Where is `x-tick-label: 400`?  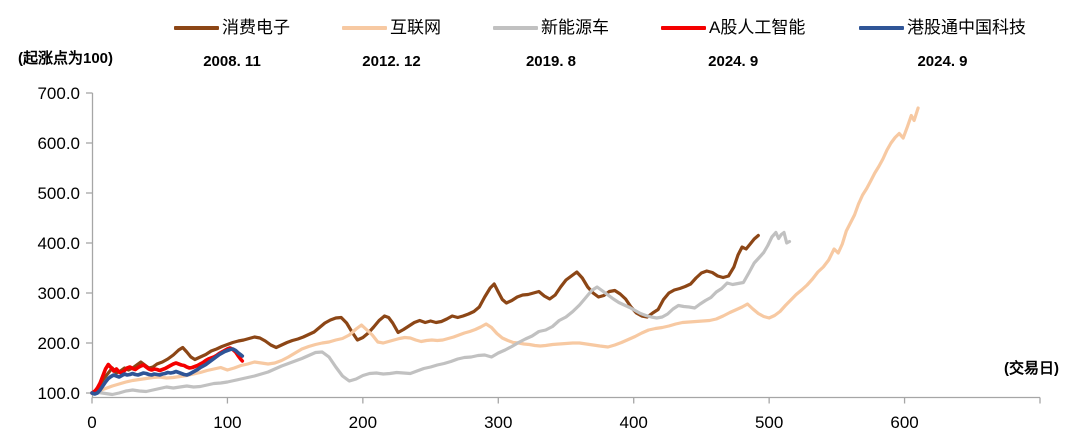 x-tick-label: 400 is located at coordinates (634, 422).